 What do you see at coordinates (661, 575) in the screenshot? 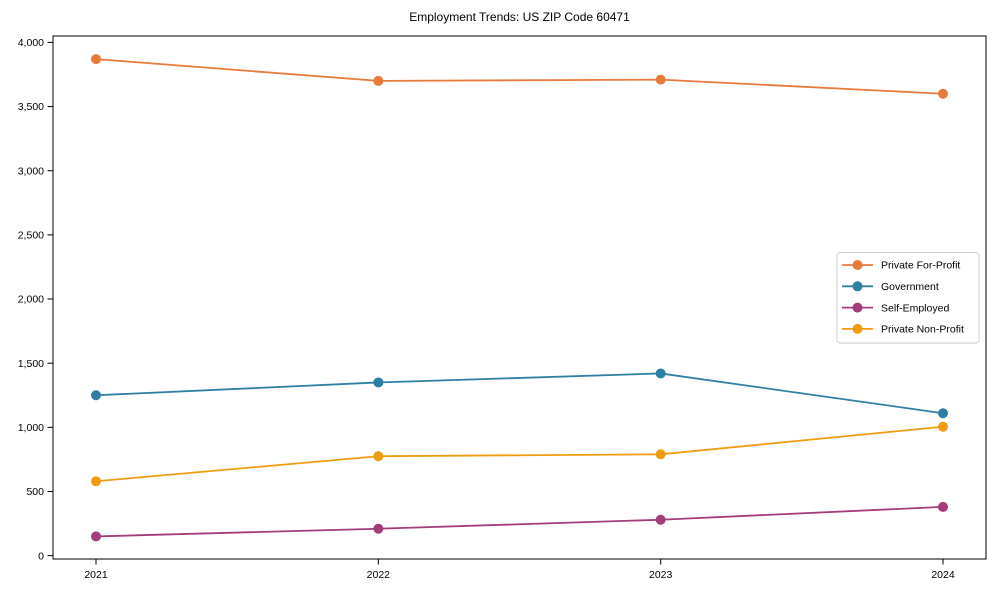
I see `x-tick-label: 2023` at bounding box center [661, 575].